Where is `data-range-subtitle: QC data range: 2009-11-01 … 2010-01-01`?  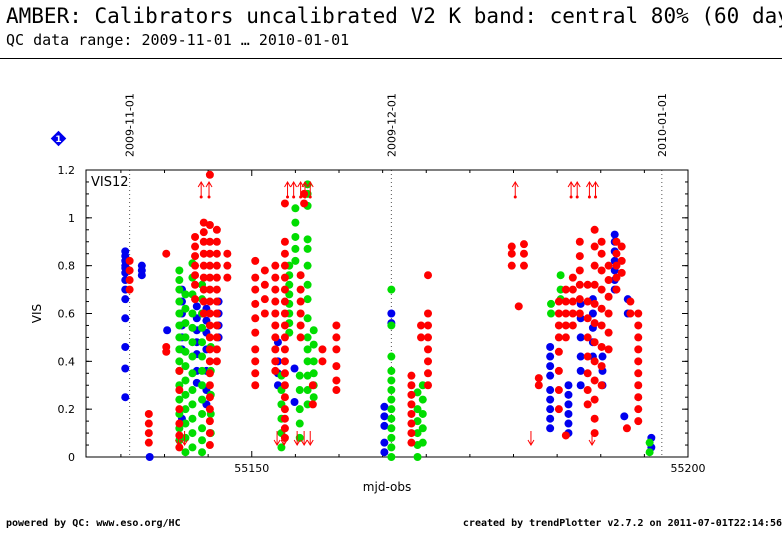 data-range-subtitle: QC data range: 2009-11-01 … 2010-01-01 is located at coordinates (178, 40).